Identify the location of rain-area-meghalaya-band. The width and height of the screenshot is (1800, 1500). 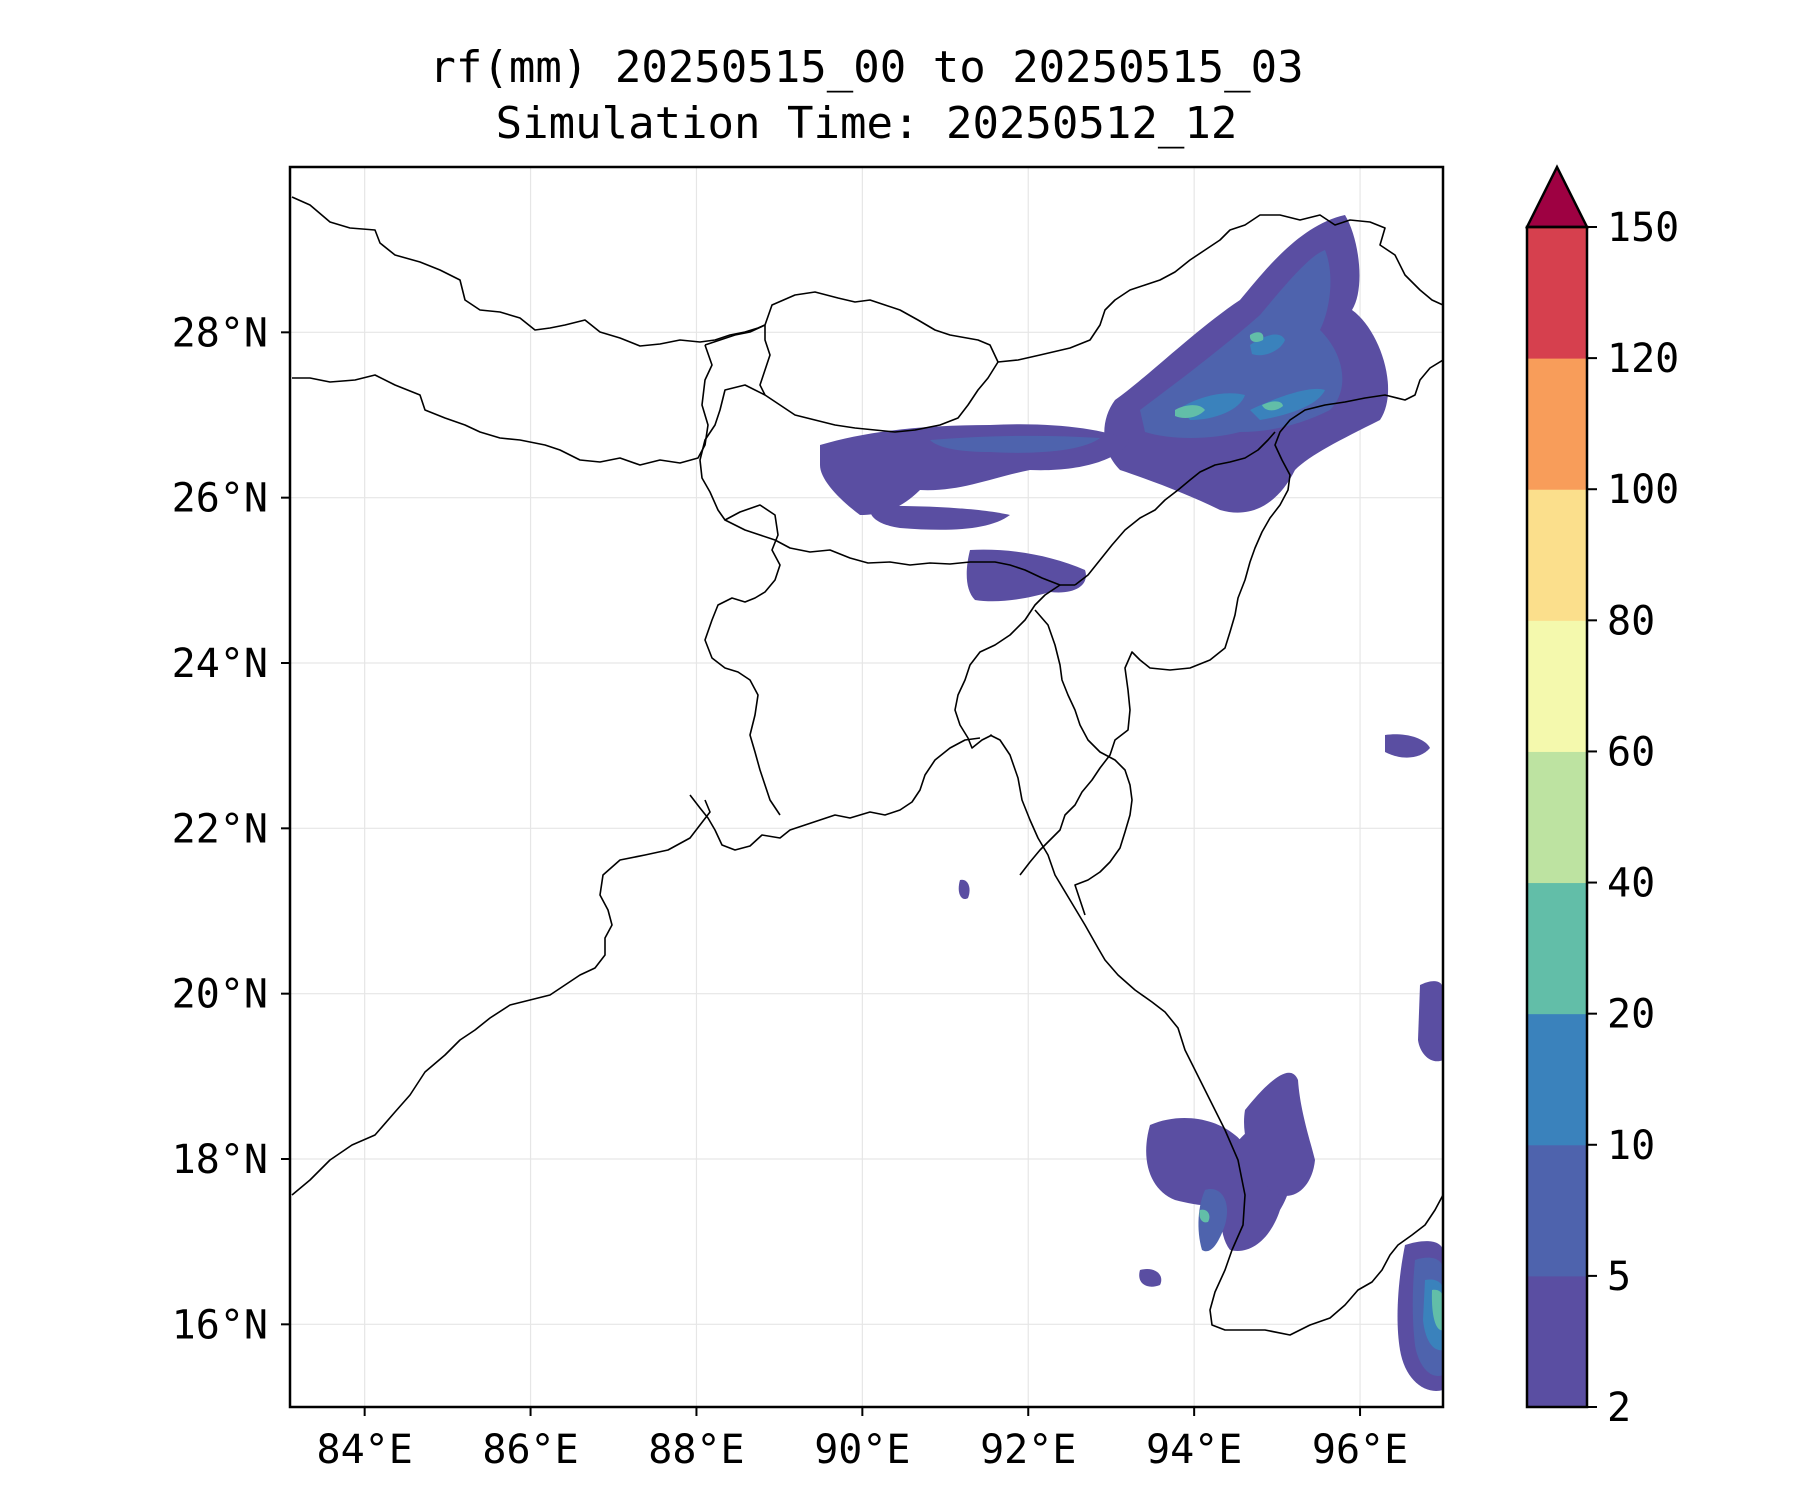
(1026, 575).